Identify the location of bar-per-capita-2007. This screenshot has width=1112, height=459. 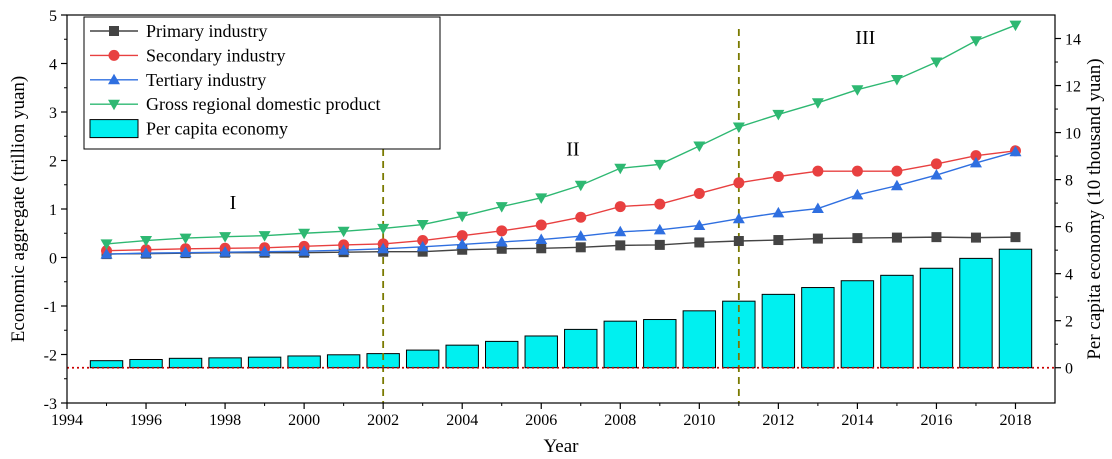
(581, 348).